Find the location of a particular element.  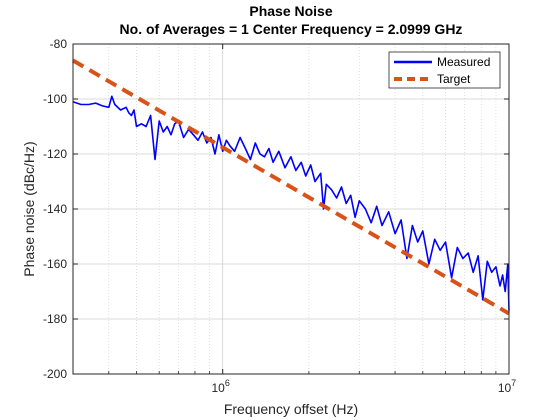

y-tick-label: -80 is located at coordinates (59, 44).